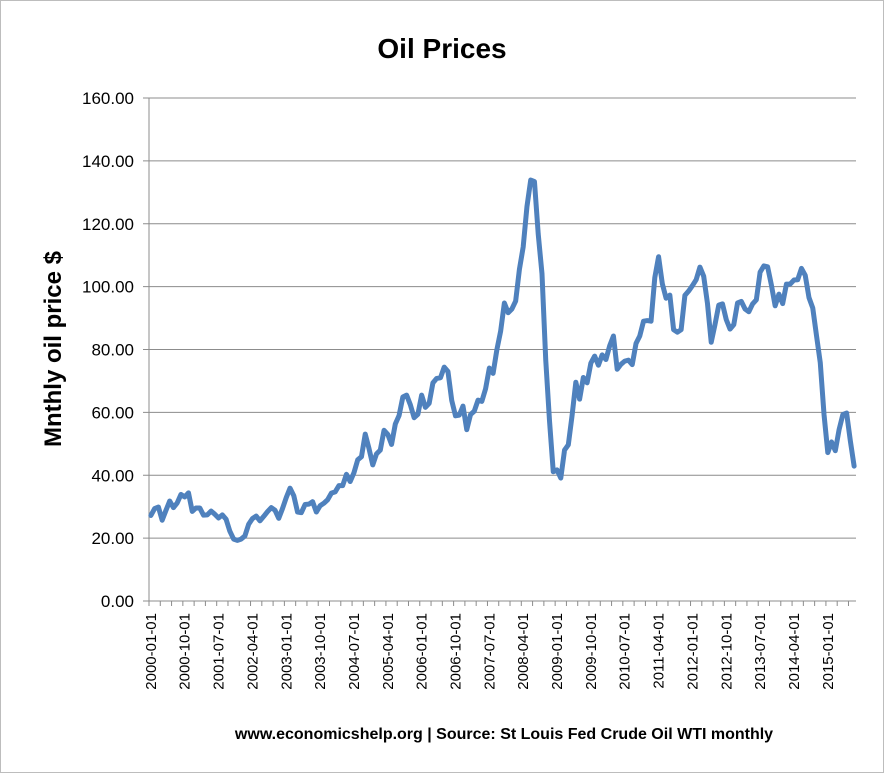  Describe the element at coordinates (117, 601) in the screenshot. I see `y-tick-label: 0.00` at that location.